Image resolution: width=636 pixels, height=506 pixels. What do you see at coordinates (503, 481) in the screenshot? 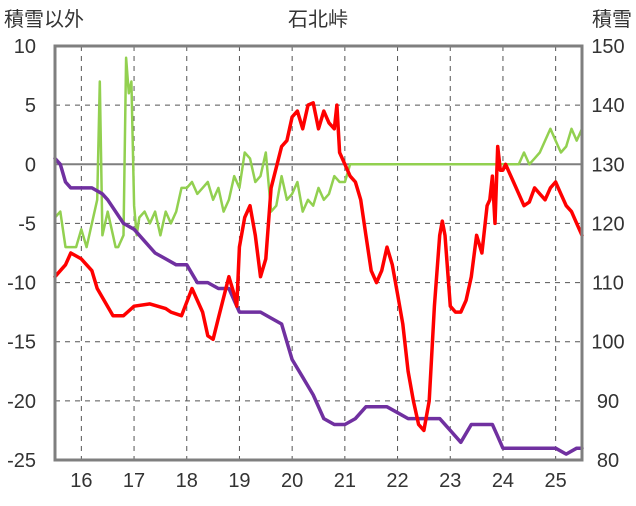
I see `x-tick-label: 24` at bounding box center [503, 481].